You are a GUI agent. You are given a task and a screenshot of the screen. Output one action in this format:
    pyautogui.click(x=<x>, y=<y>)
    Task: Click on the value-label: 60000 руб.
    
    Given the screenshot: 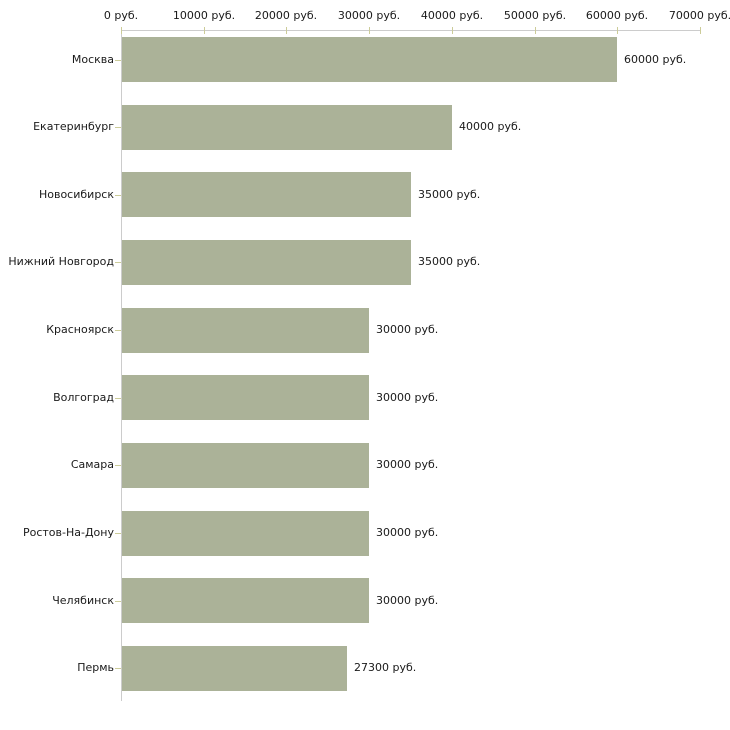 What is the action you would take?
    pyautogui.click(x=655, y=59)
    